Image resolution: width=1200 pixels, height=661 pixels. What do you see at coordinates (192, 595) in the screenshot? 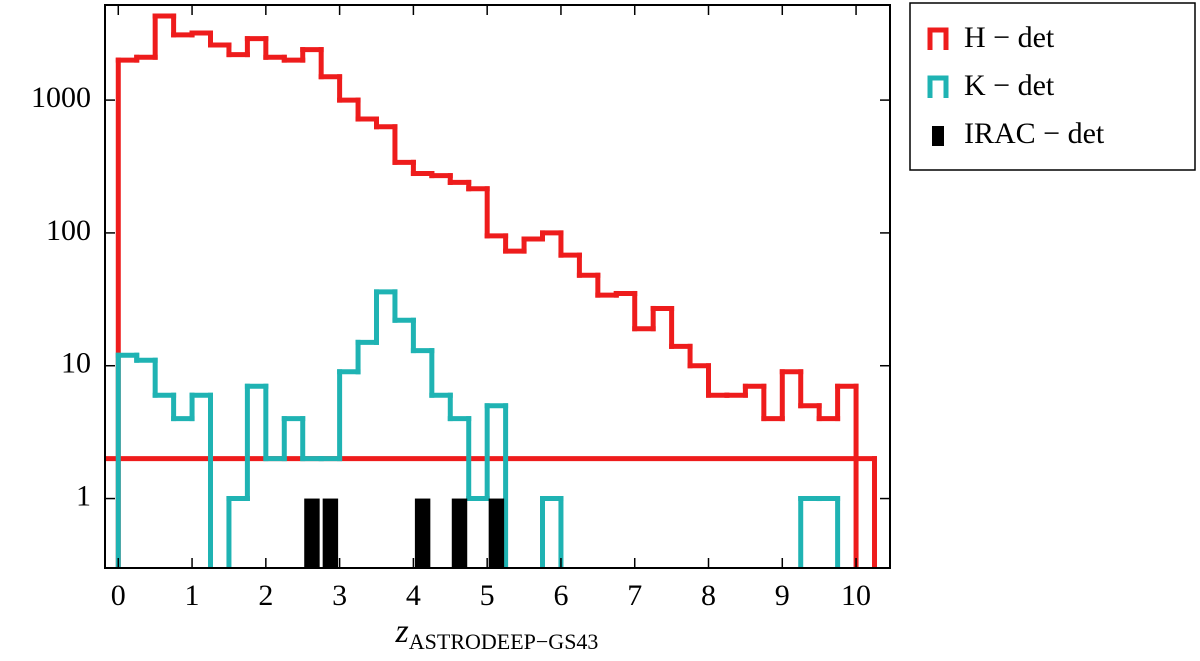
I see `x-tick-label: 1` at bounding box center [192, 595].